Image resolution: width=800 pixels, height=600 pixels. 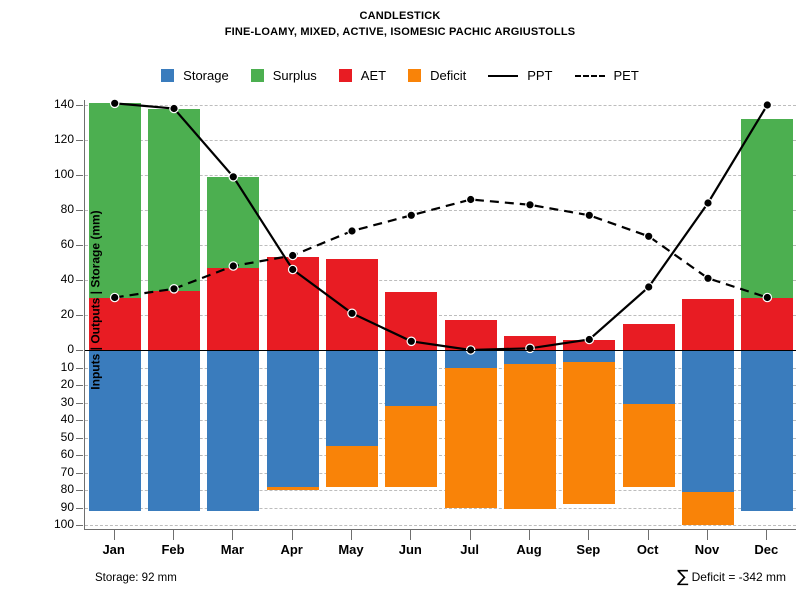 What do you see at coordinates (529, 549) in the screenshot?
I see `x-axis-label-aug: Aug` at bounding box center [529, 549].